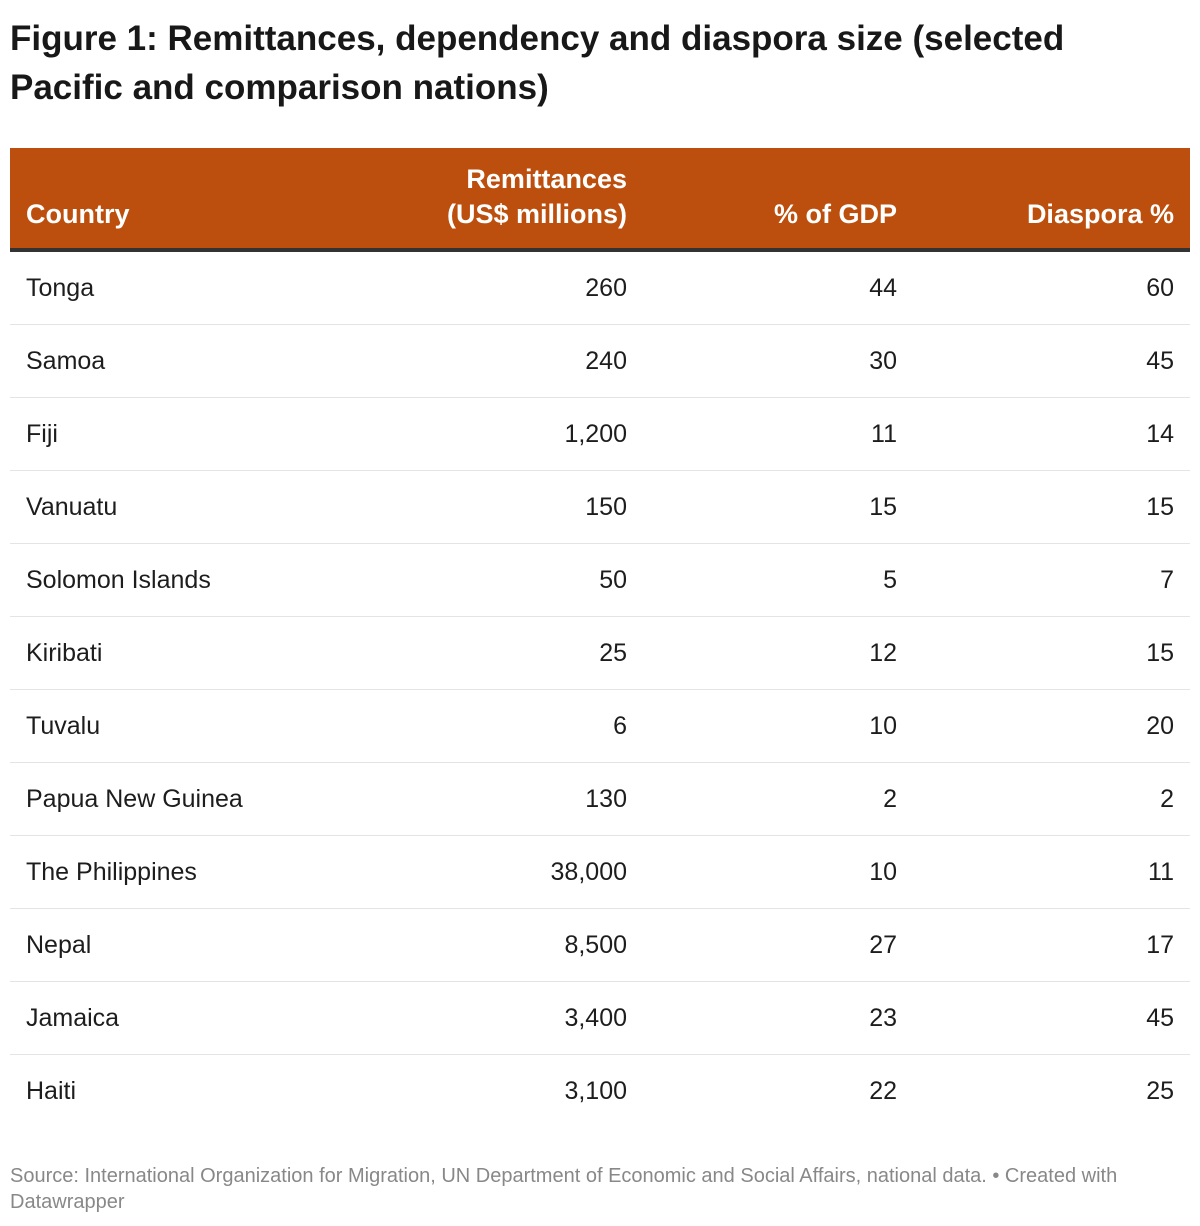  I want to click on diaspora-percent-cell: 25, so click(1160, 1090).